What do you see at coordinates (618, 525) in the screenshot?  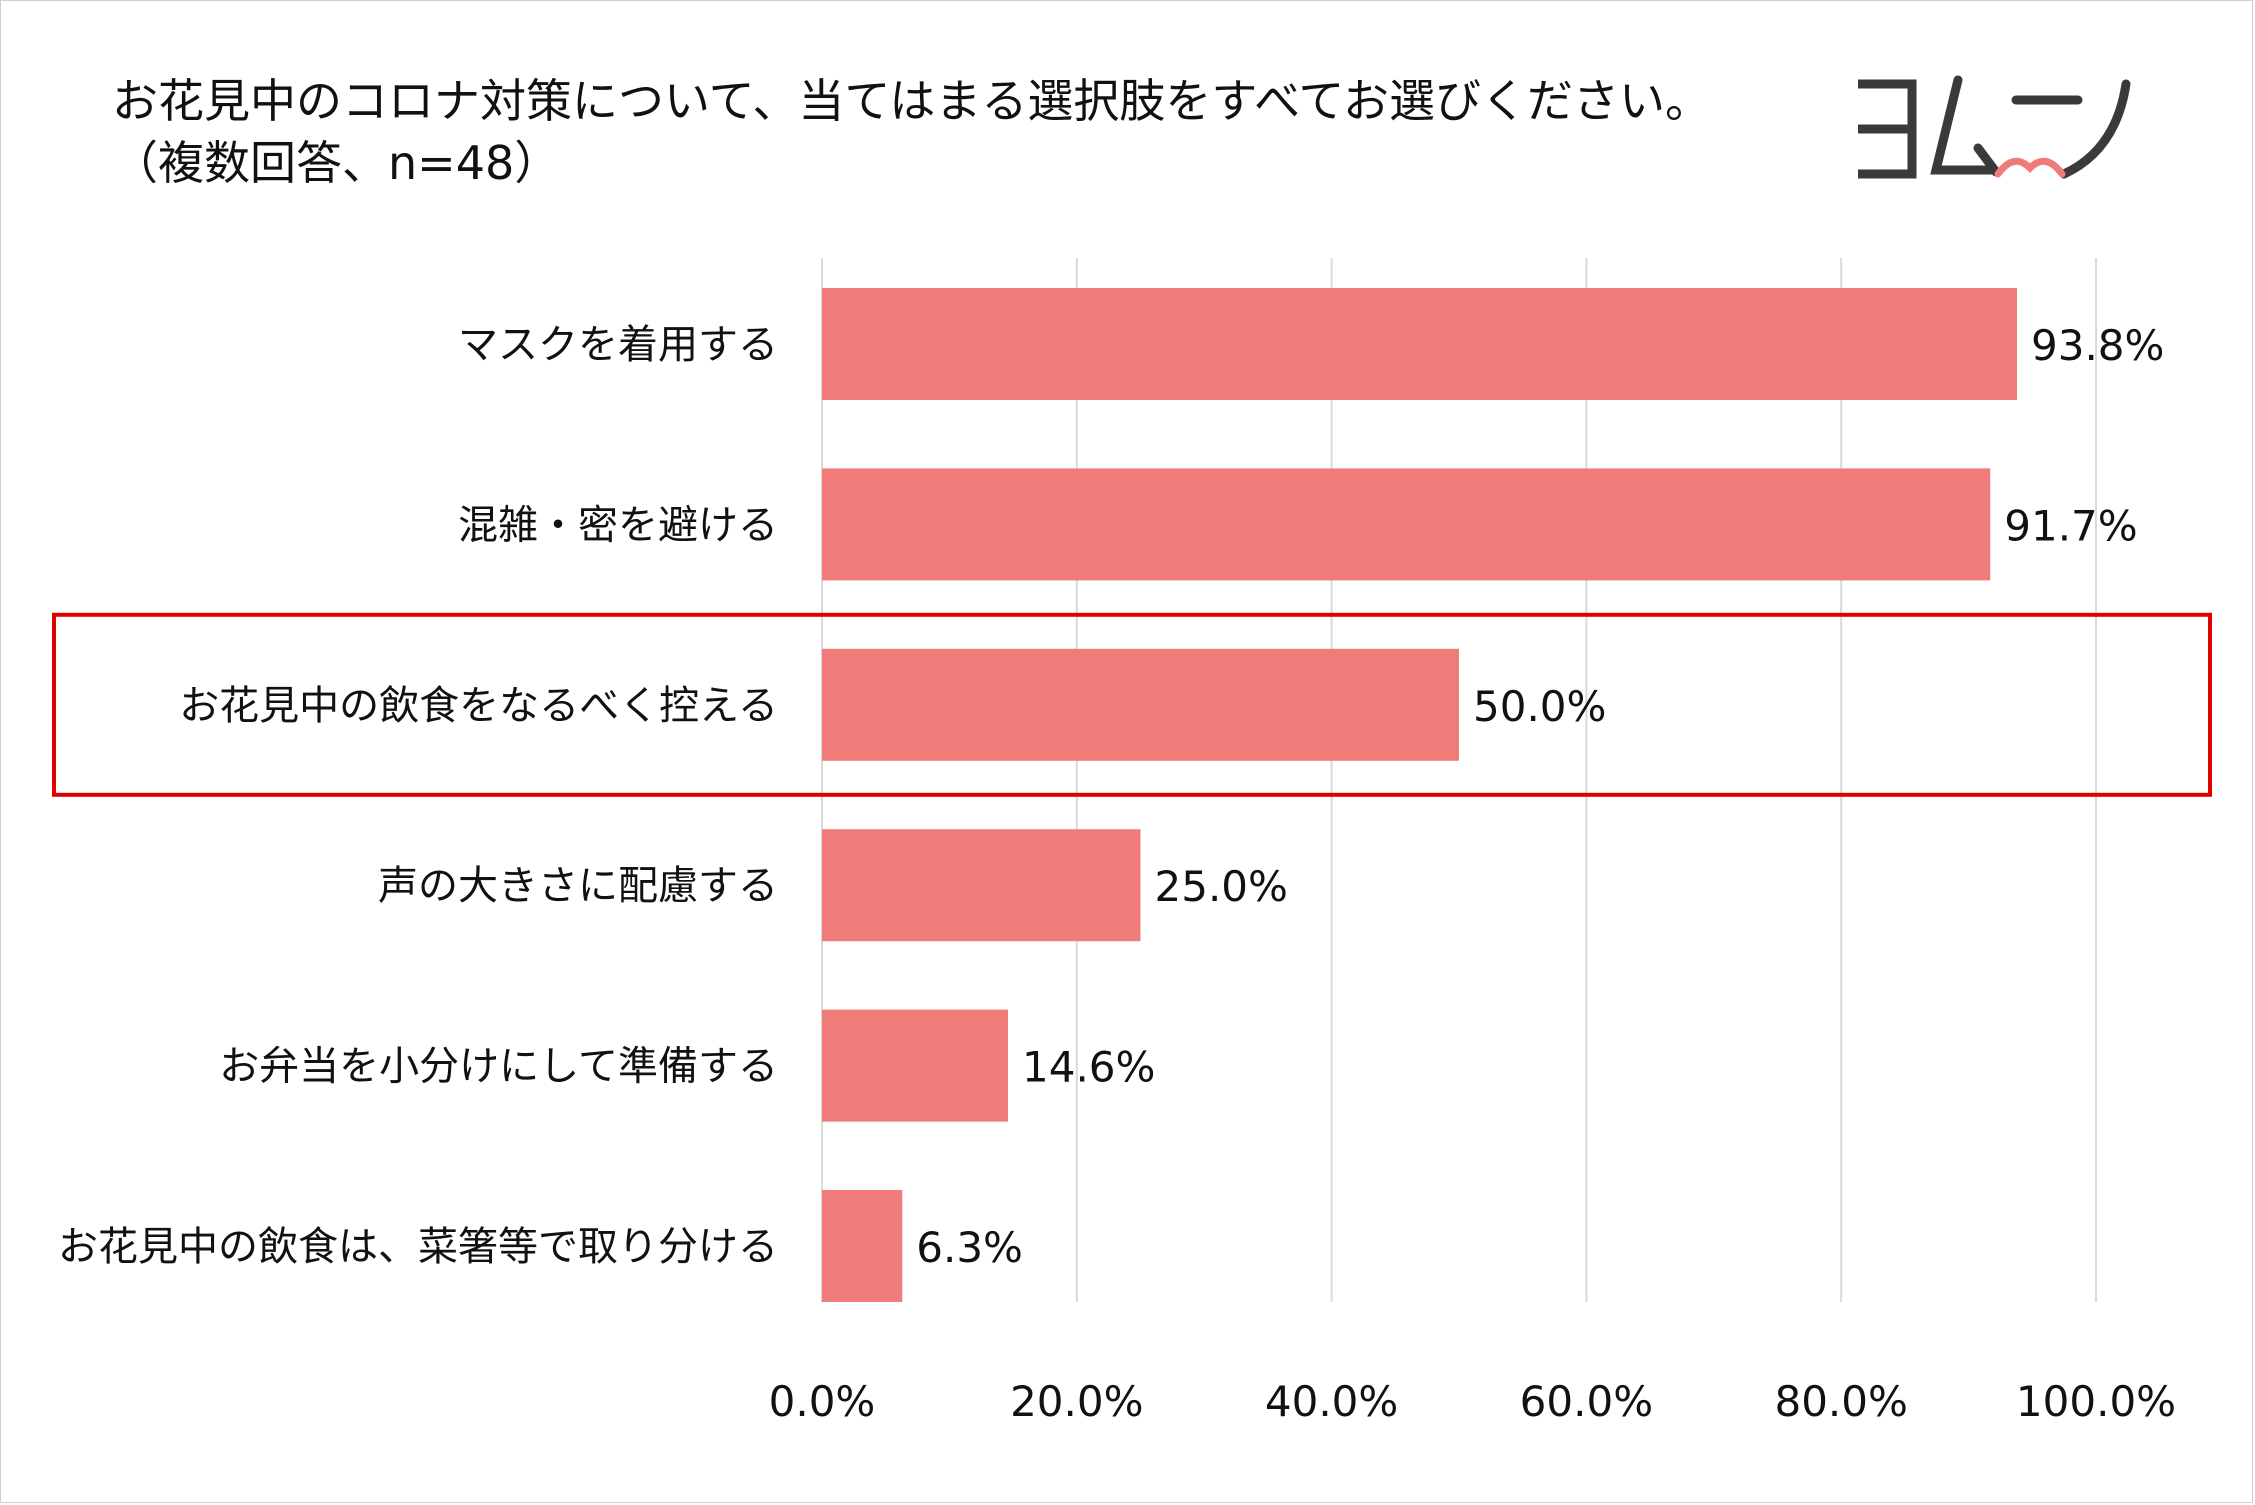 I see `category-label: 混雑・密を避ける` at bounding box center [618, 525].